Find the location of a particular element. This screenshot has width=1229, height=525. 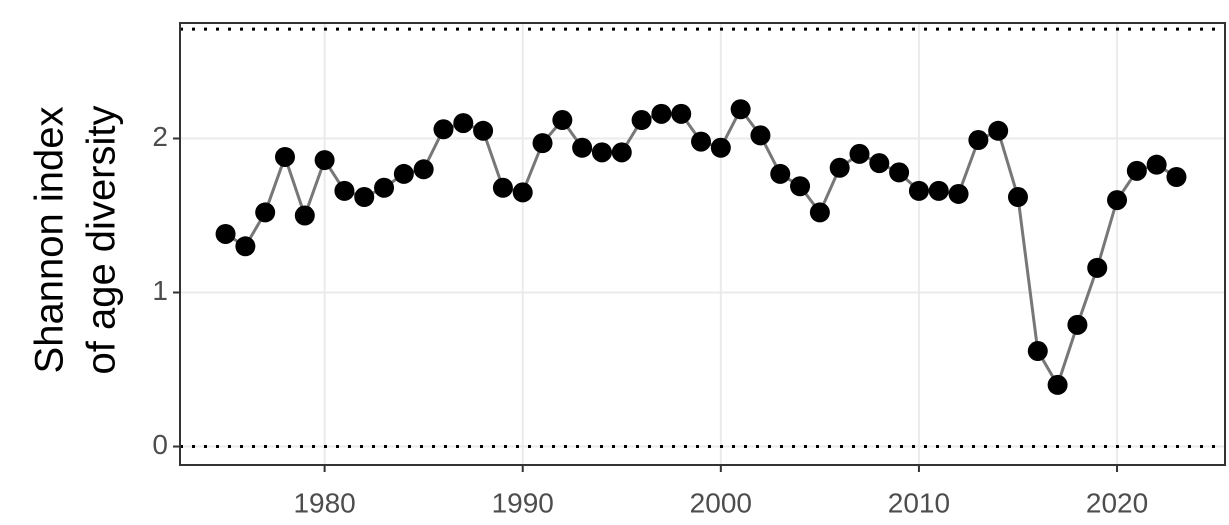

y-axis-label: Shannon index is located at coordinates (50, 240).